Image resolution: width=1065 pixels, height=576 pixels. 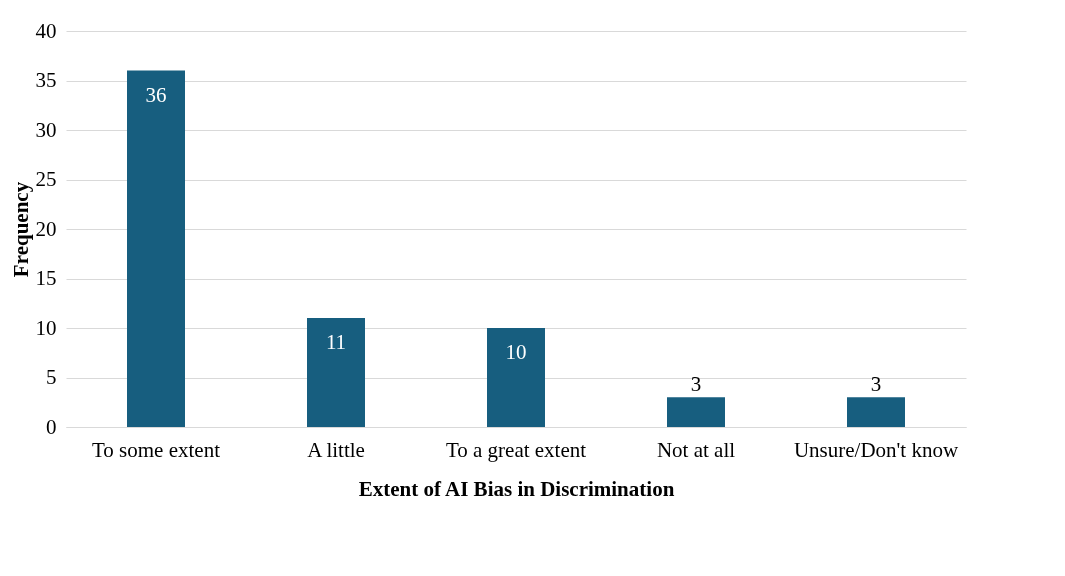 What do you see at coordinates (51, 426) in the screenshot?
I see `y-tick-label: 0` at bounding box center [51, 426].